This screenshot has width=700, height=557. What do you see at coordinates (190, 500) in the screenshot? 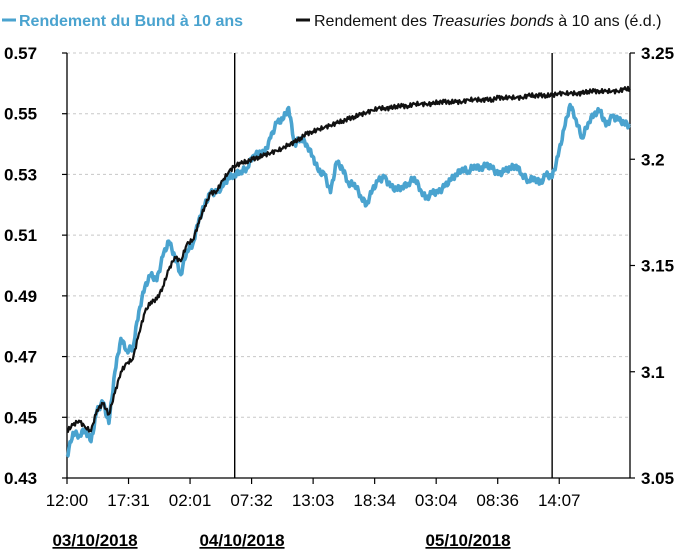
I see `x-tick-label: 02:01` at bounding box center [190, 500].